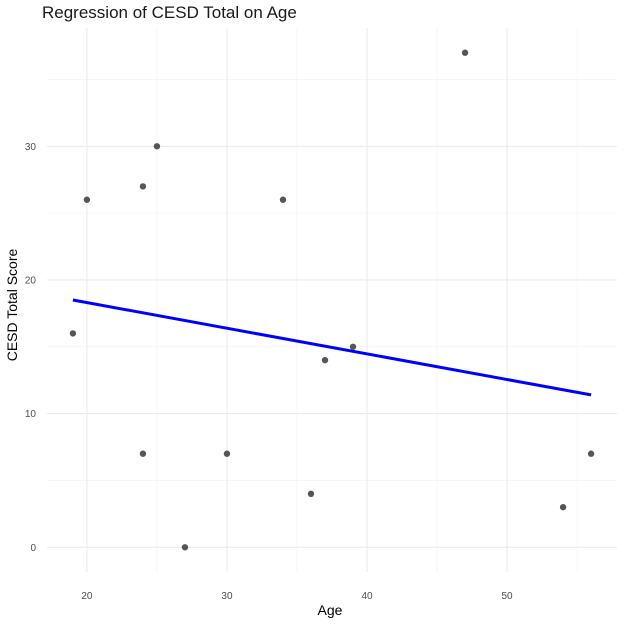  What do you see at coordinates (12, 305) in the screenshot?
I see `y-axis-title: CESD Total Score` at bounding box center [12, 305].